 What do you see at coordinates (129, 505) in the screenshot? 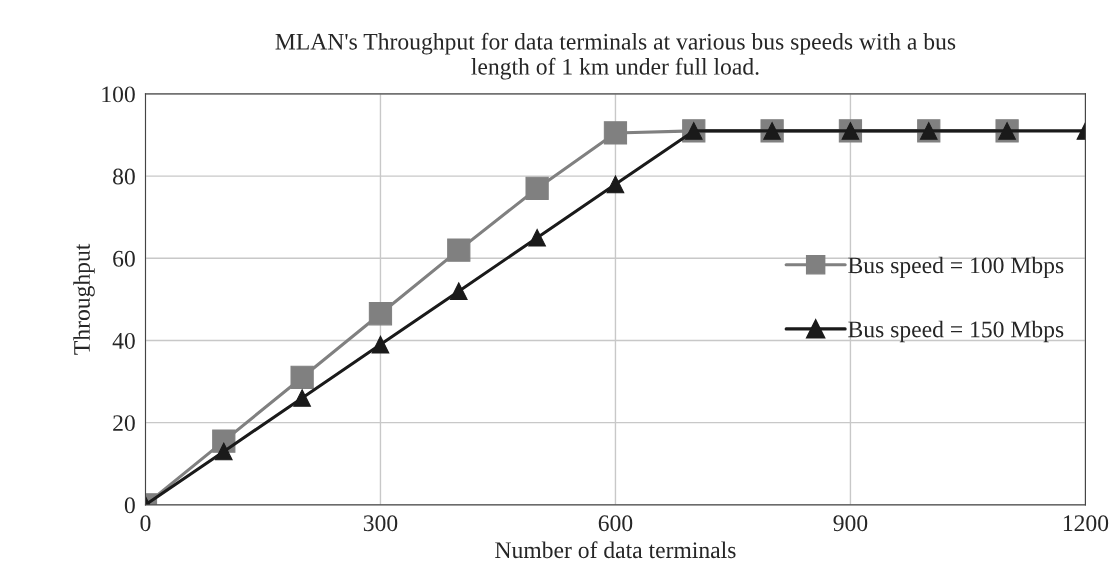
I see `y-tick-label: 0` at bounding box center [129, 505].